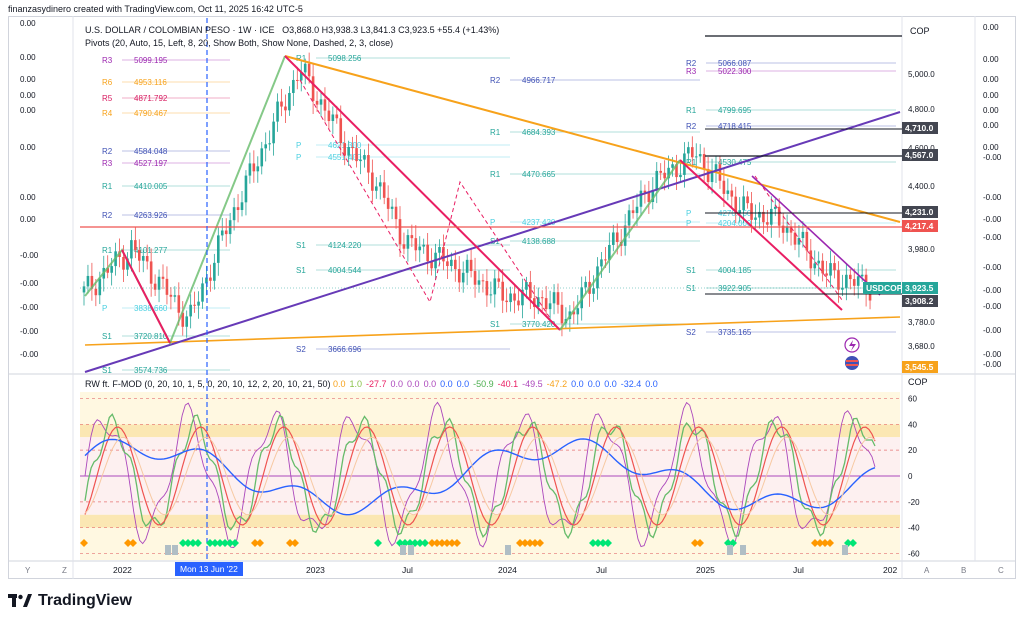 This screenshot has height=622, width=1024. I want to click on pivot-label: P, so click(688, 213).